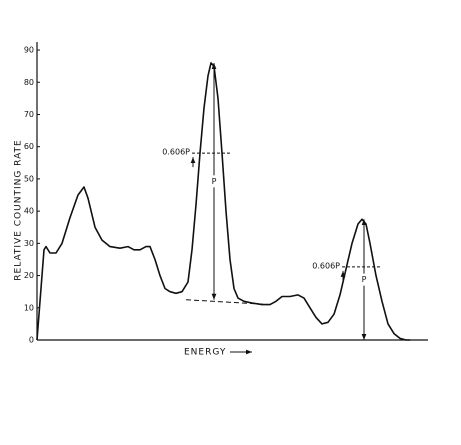  Describe the element at coordinates (29, 50) in the screenshot. I see `y-tick-label: 90` at that location.